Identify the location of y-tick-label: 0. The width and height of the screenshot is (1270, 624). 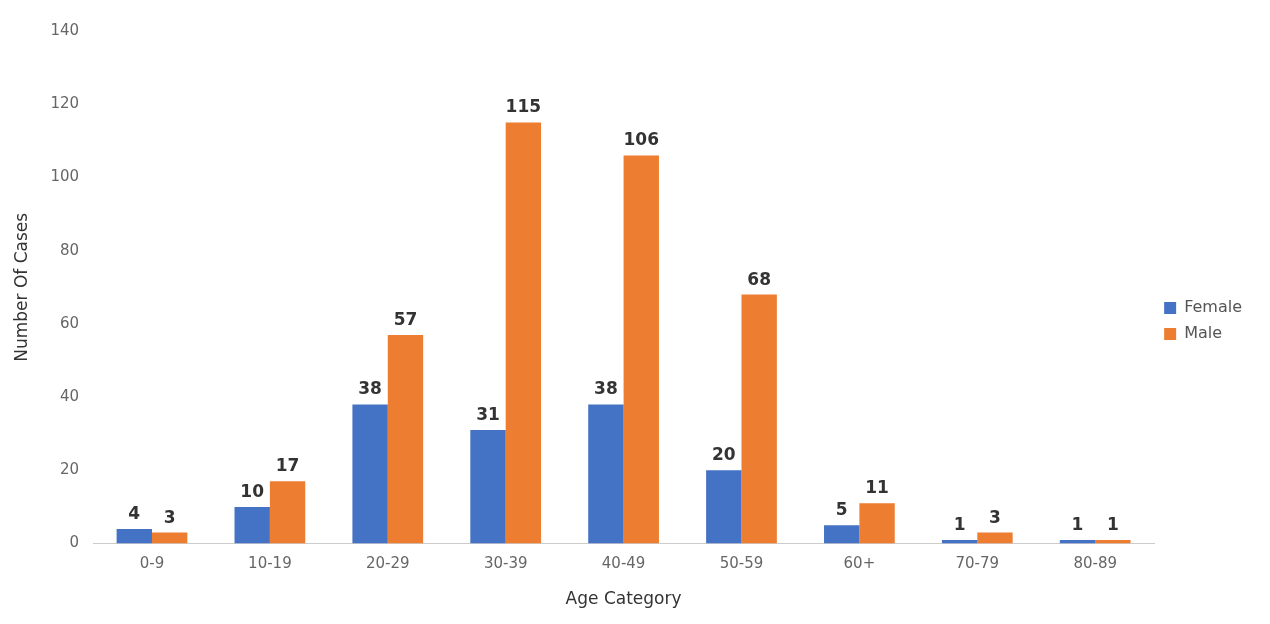
(74, 542).